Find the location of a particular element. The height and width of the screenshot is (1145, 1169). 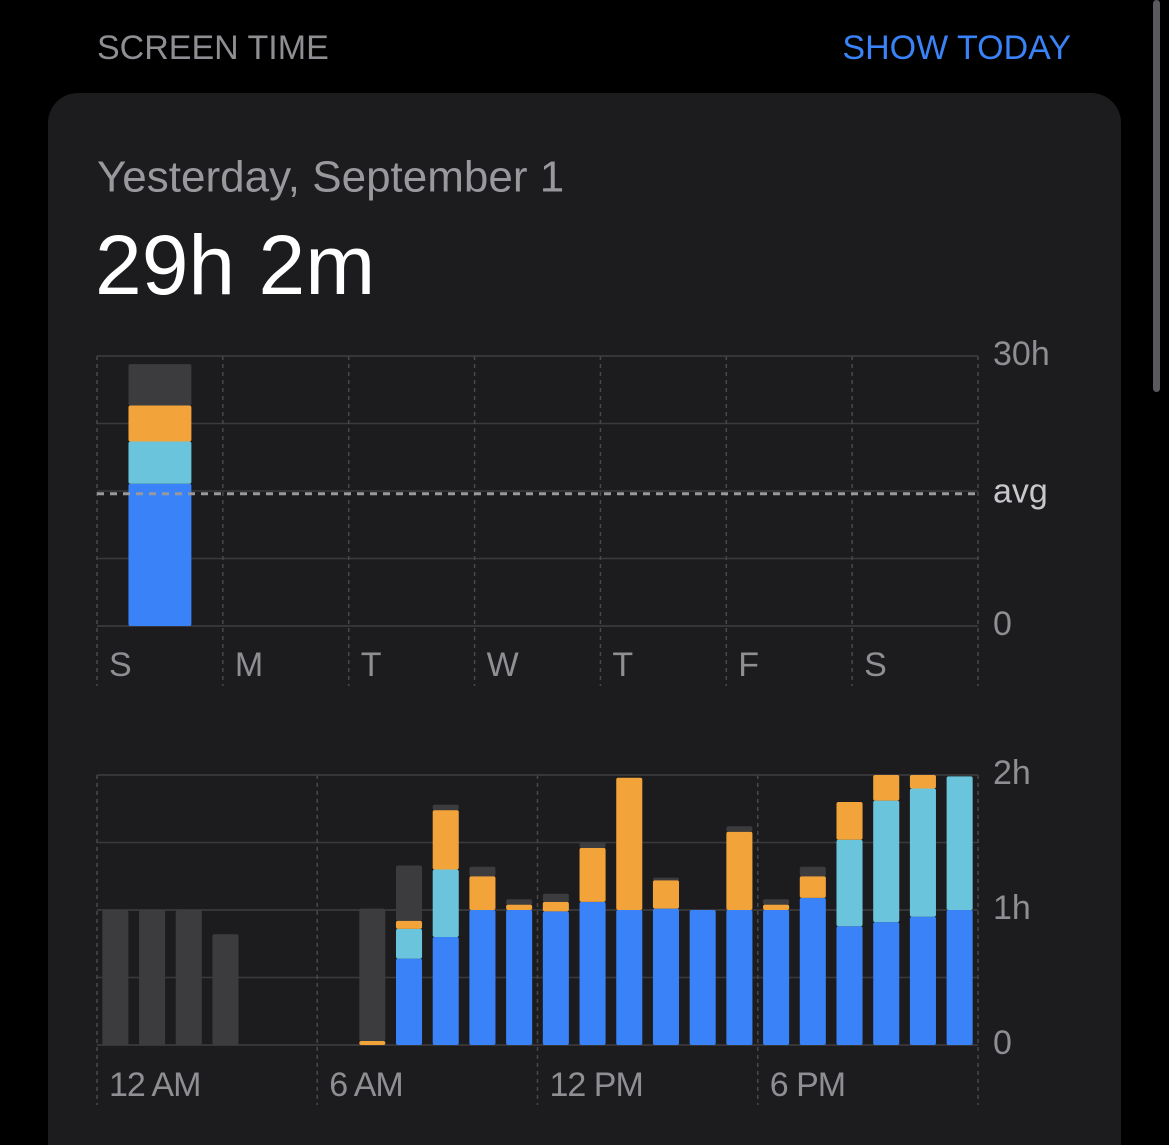

average-label: avg is located at coordinates (1020, 492).